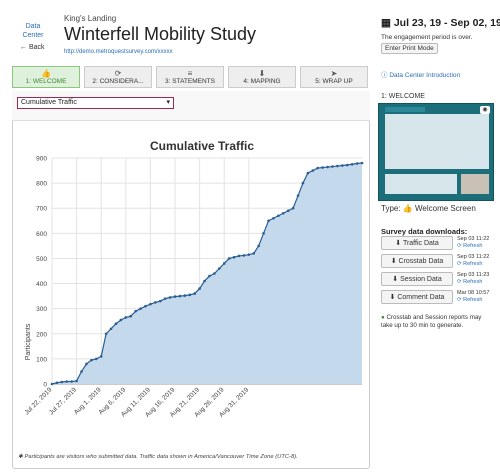  What do you see at coordinates (446, 23) in the screenshot?
I see `date-range-text: Jul 23, 19 - Sep 02, 19` at bounding box center [446, 23].